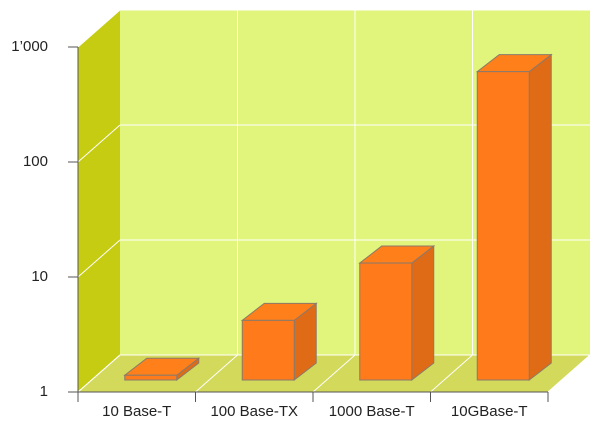 The width and height of the screenshot is (600, 431). Describe the element at coordinates (35, 161) in the screenshot. I see `y-tick-label: 100` at that location.